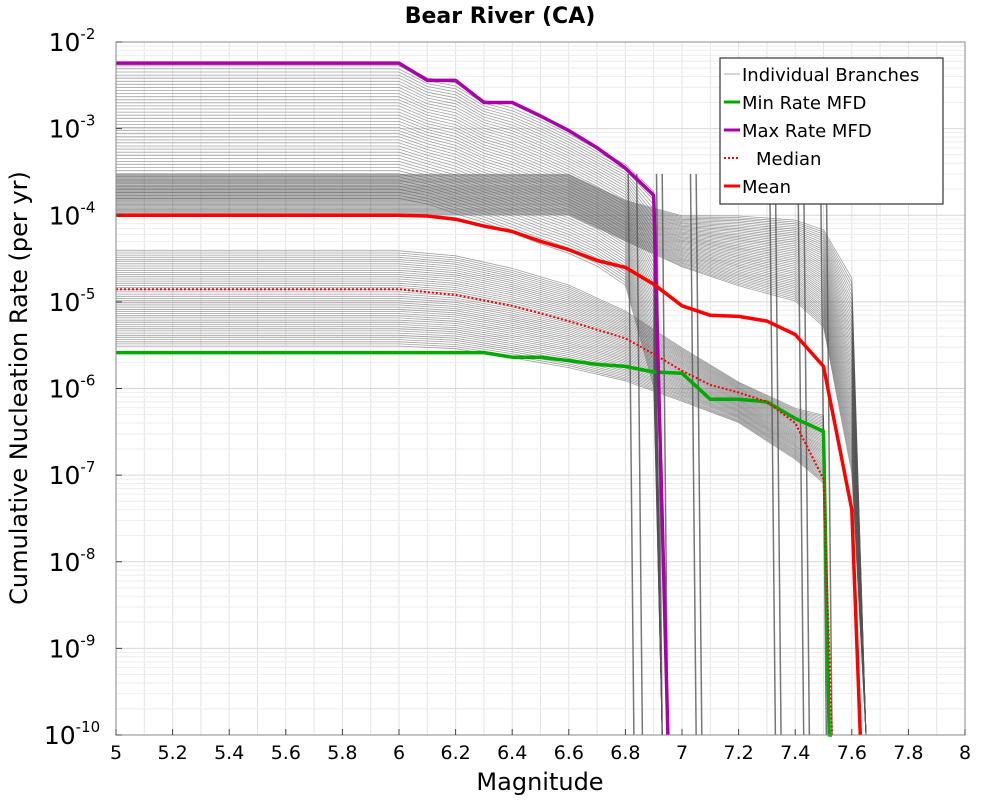  Describe the element at coordinates (399, 753) in the screenshot. I see `x-tick-label: 6` at that location.